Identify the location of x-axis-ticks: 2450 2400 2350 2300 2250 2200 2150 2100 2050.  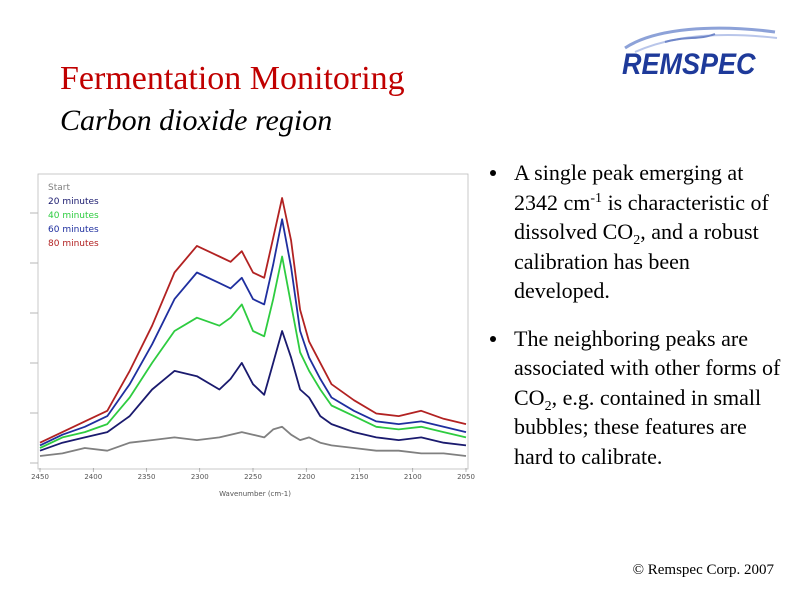
(253, 474).